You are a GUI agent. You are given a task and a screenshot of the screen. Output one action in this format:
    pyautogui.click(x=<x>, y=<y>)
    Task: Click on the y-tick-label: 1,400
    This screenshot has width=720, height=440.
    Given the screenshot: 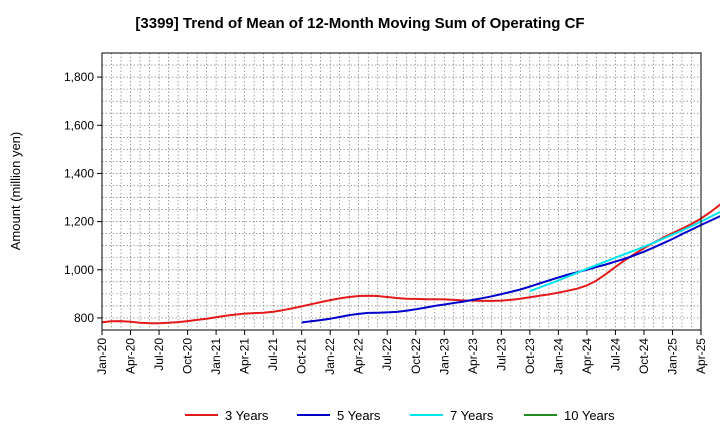 What is the action you would take?
    pyautogui.click(x=79, y=173)
    